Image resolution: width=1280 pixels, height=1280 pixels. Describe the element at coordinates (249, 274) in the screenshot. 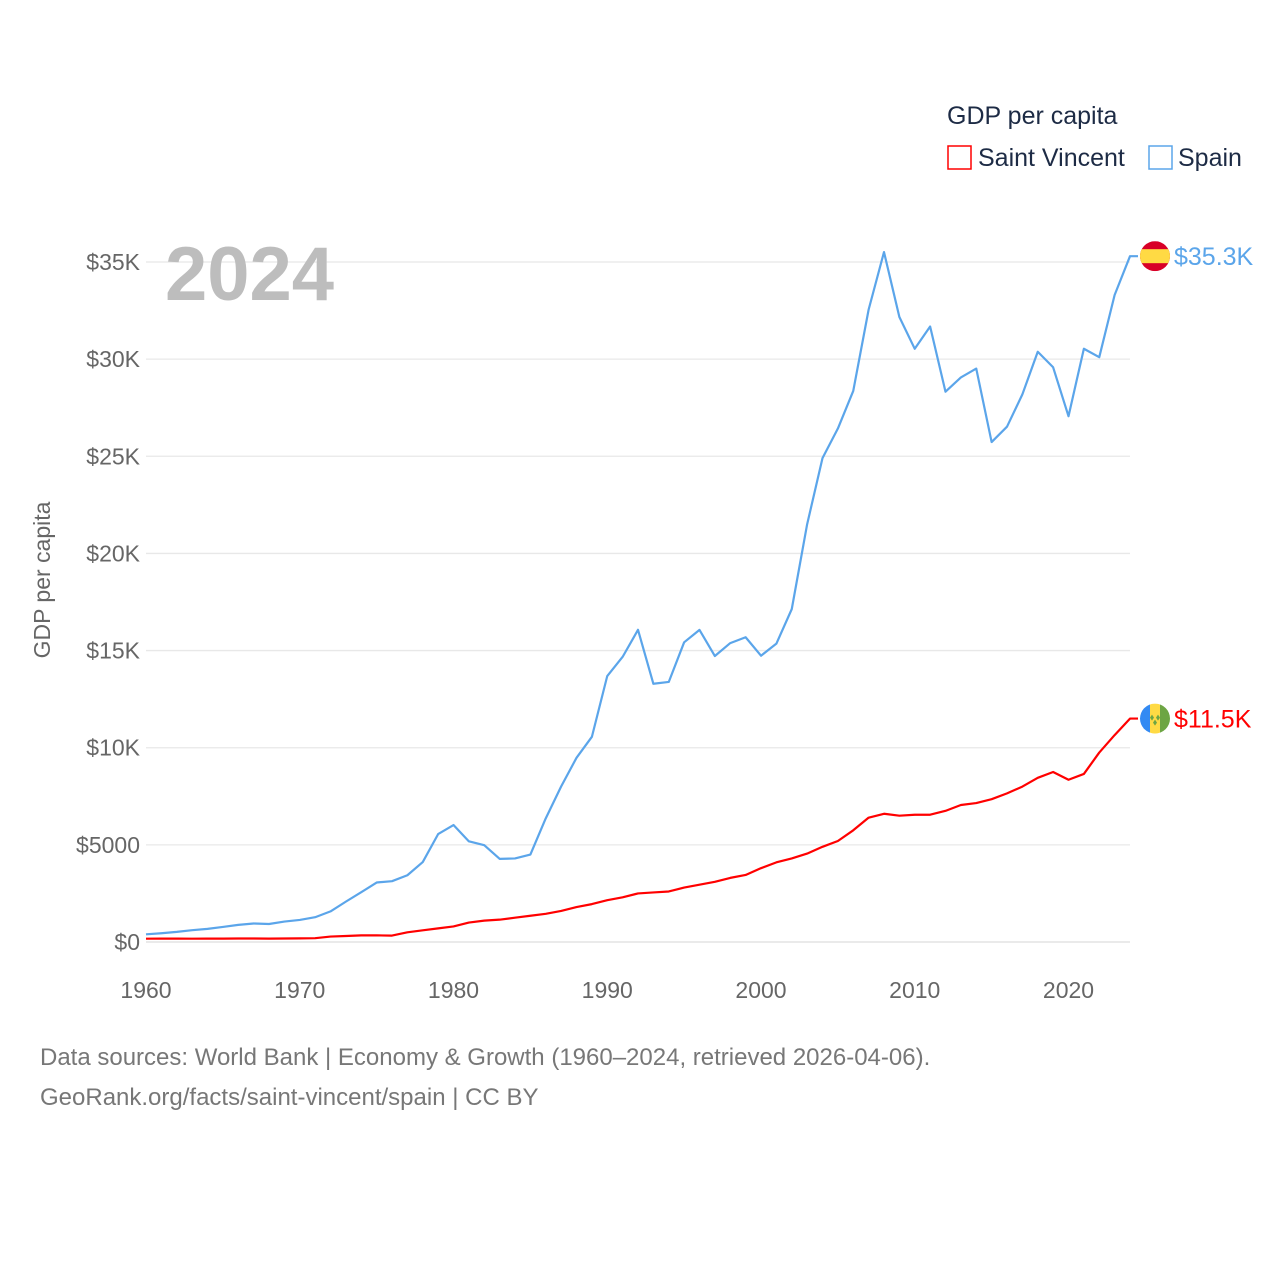

I see `year-label: 2024` at that location.